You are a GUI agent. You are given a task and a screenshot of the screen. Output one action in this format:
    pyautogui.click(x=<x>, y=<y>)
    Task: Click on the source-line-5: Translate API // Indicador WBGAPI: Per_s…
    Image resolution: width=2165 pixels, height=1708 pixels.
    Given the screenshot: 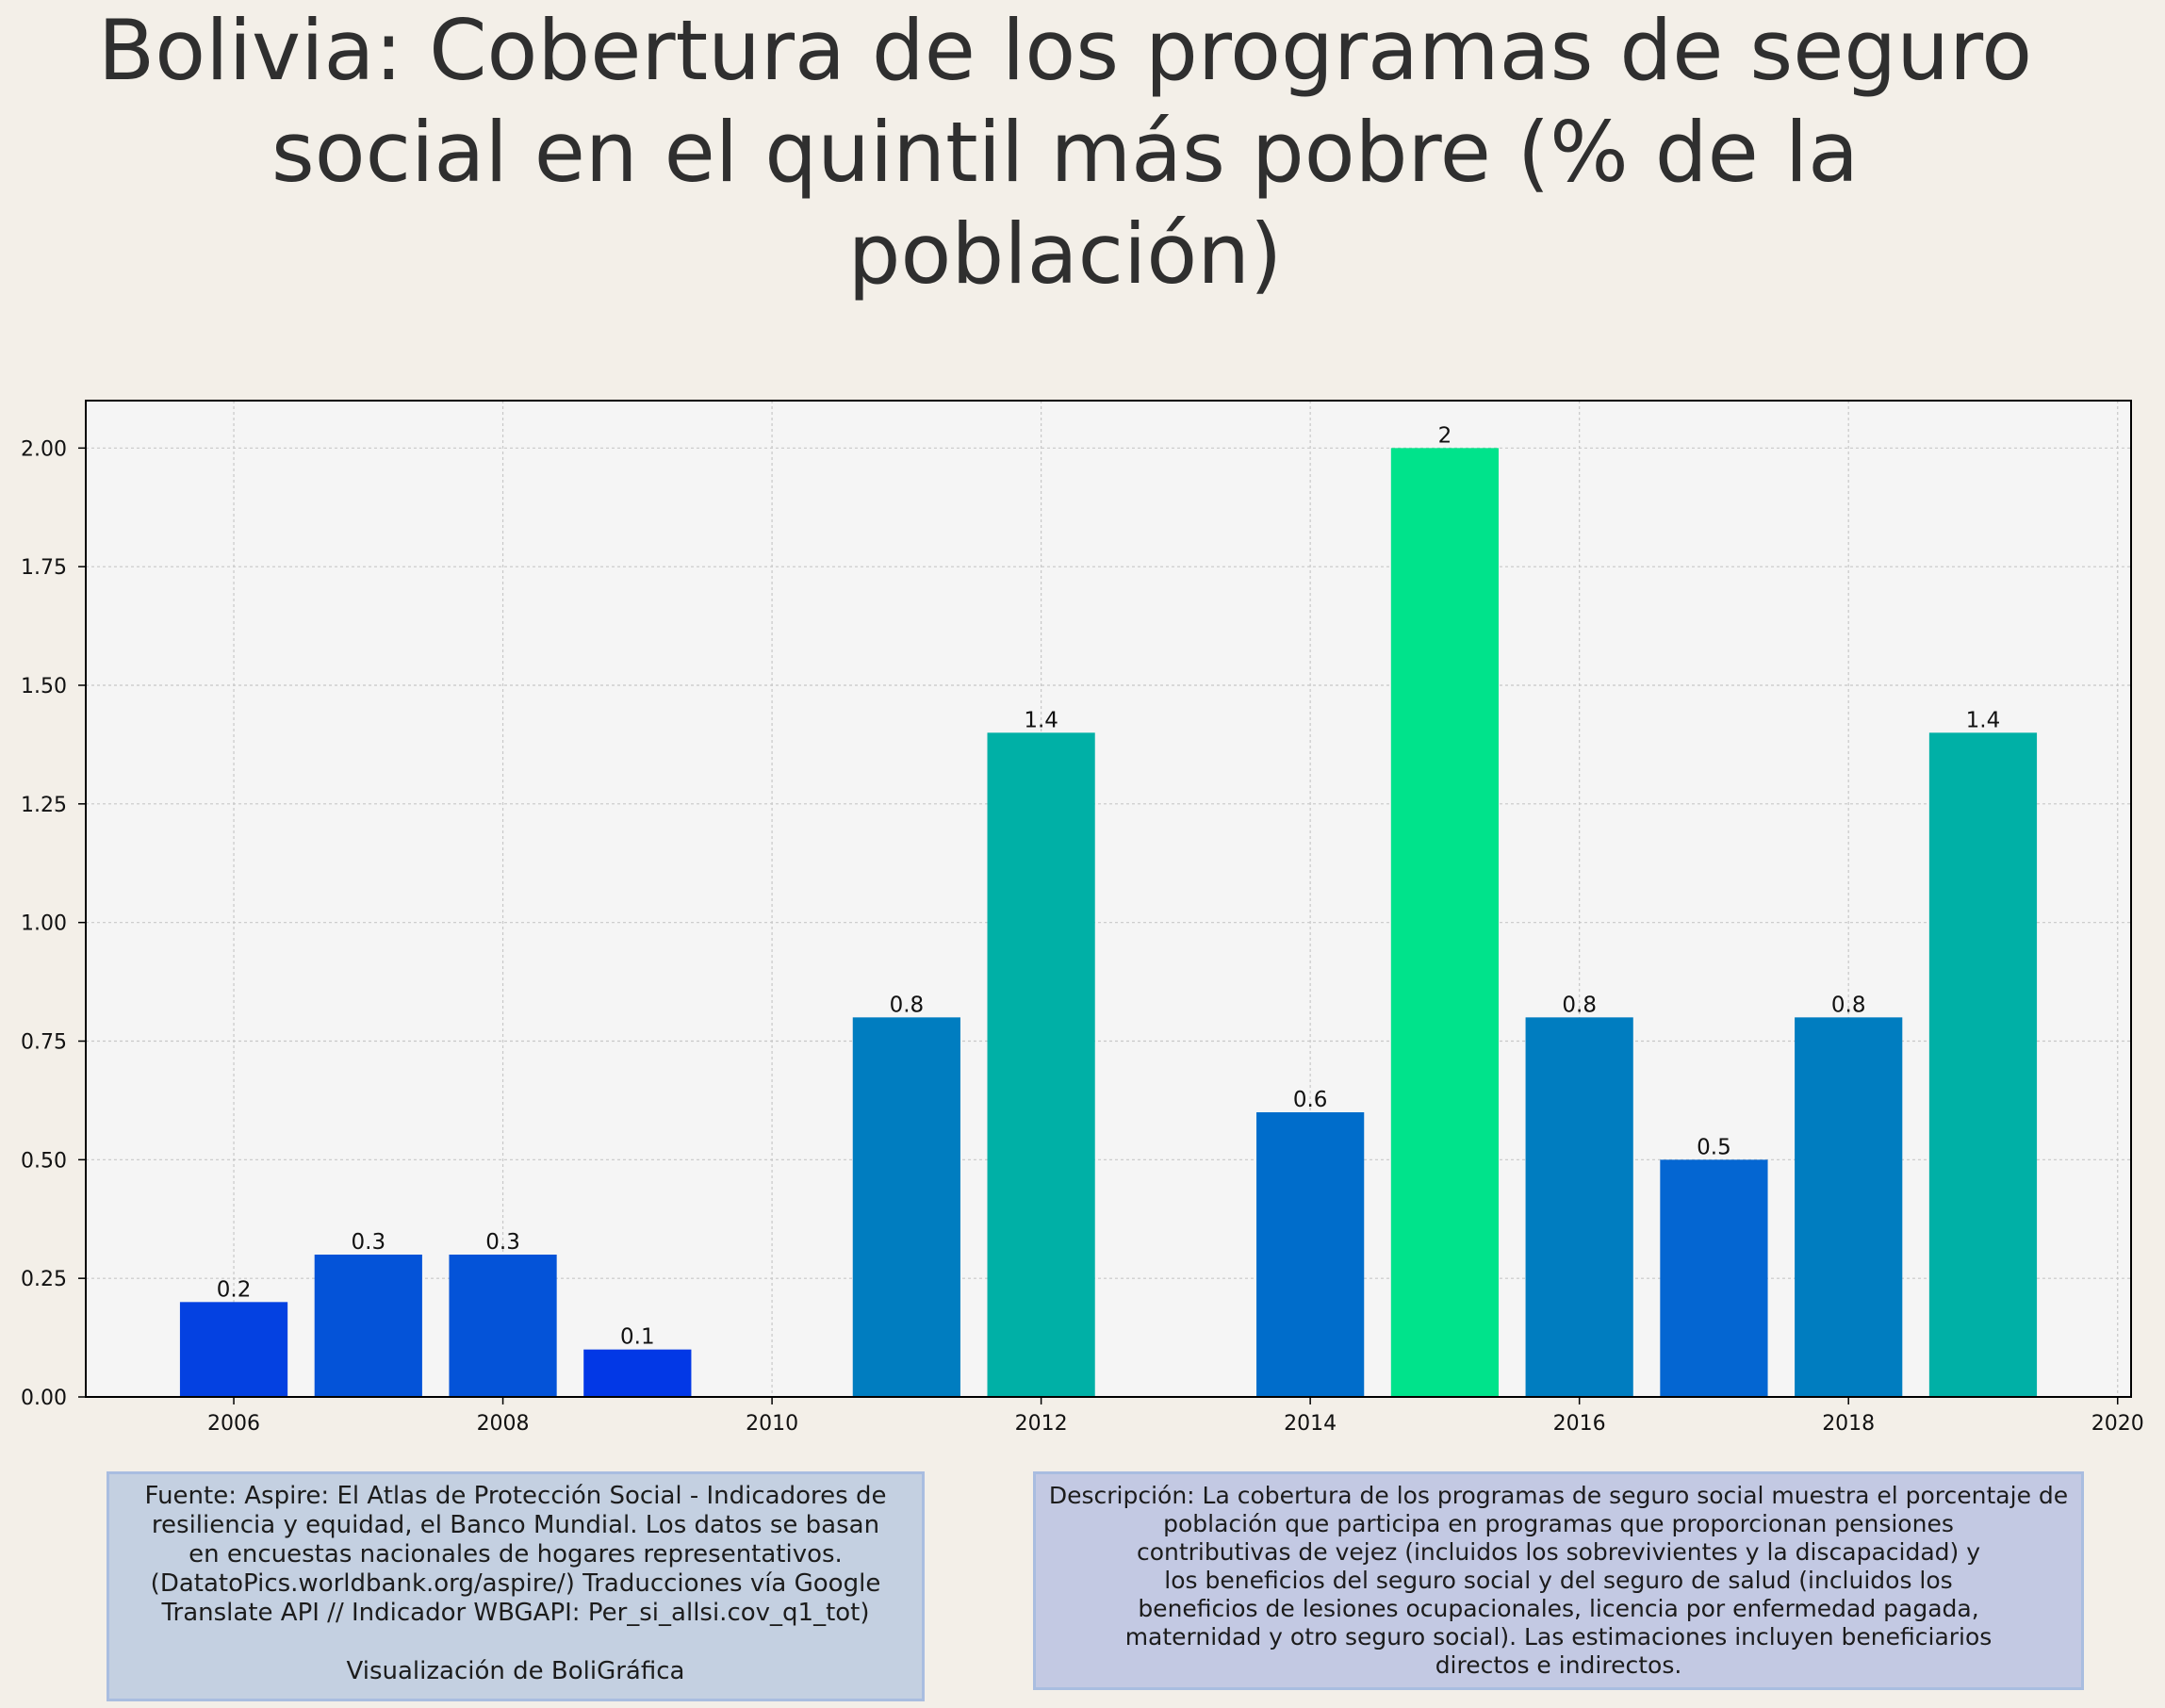 What is the action you would take?
    pyautogui.click(x=515, y=1613)
    